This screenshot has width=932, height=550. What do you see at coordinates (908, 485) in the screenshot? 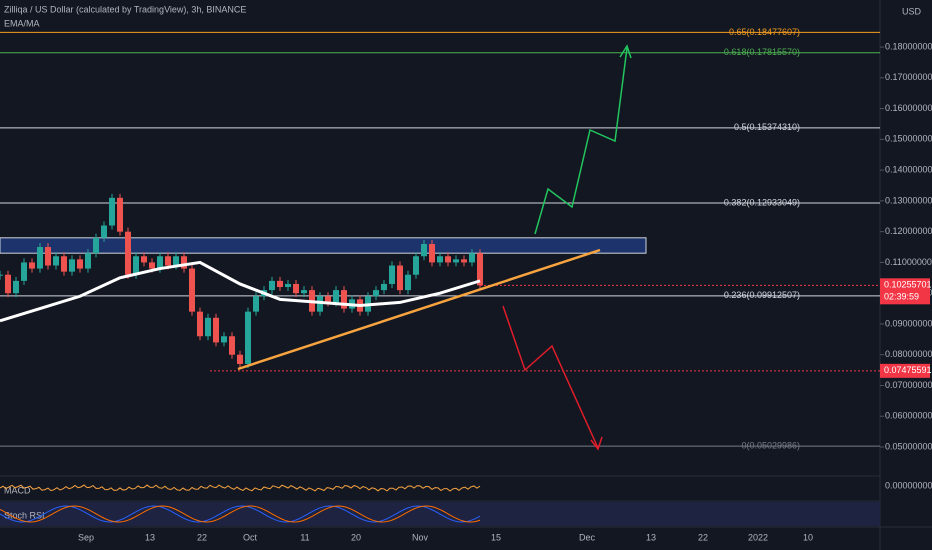
I see `macd-axis-label: 0.00000000` at bounding box center [908, 485].